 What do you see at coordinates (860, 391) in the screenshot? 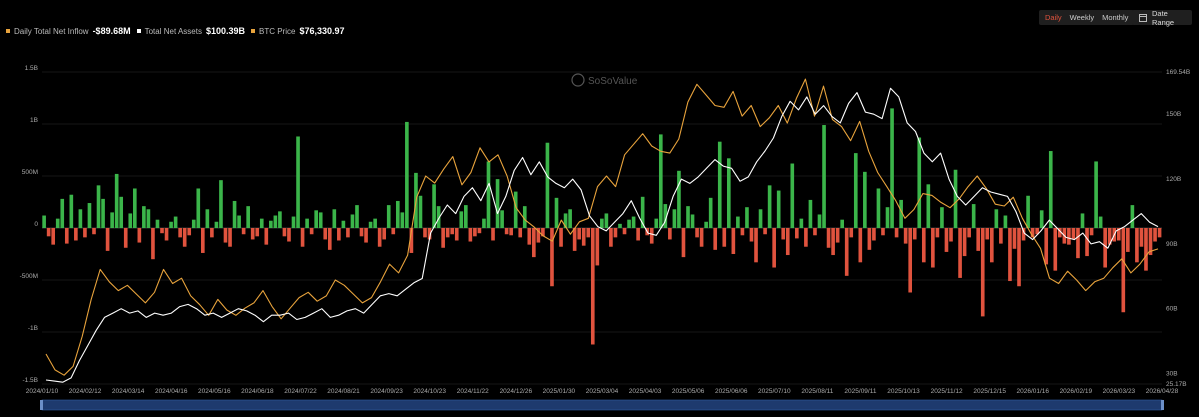
I see `x-tick-label: 2025/09/11` at bounding box center [860, 391].